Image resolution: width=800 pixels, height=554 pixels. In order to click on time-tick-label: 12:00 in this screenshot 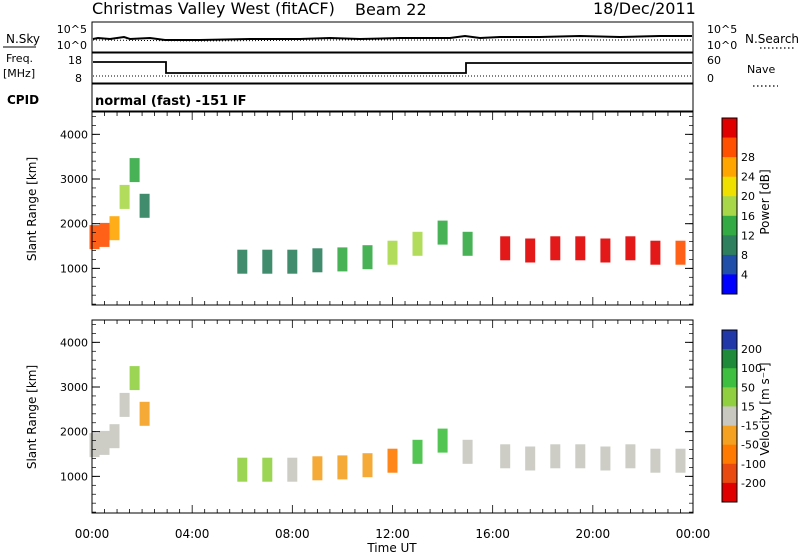, I will do `click(392, 534)`.